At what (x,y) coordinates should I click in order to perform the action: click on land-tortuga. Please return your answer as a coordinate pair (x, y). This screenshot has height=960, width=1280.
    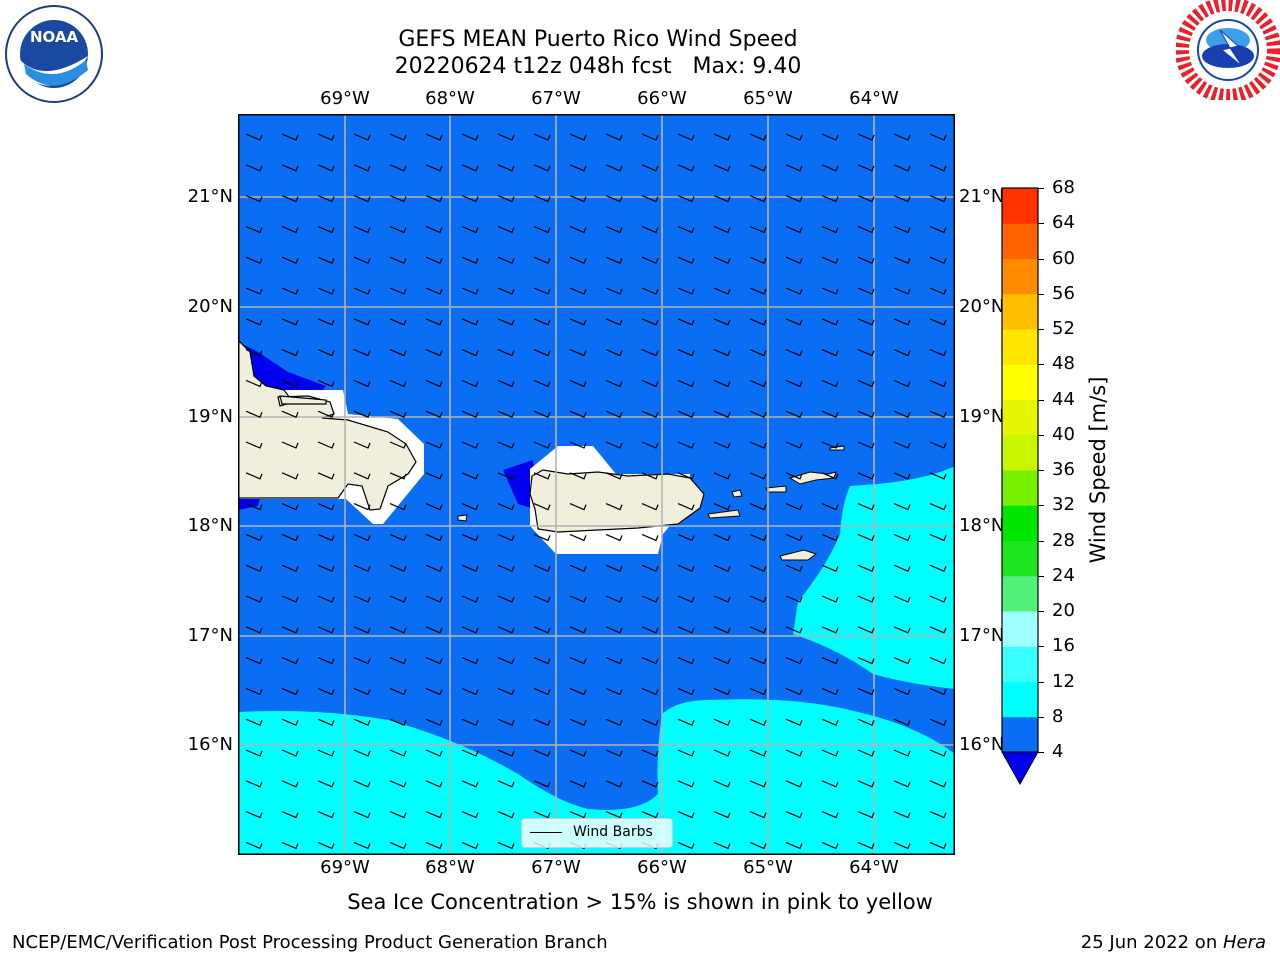
    Looking at the image, I should click on (303, 400).